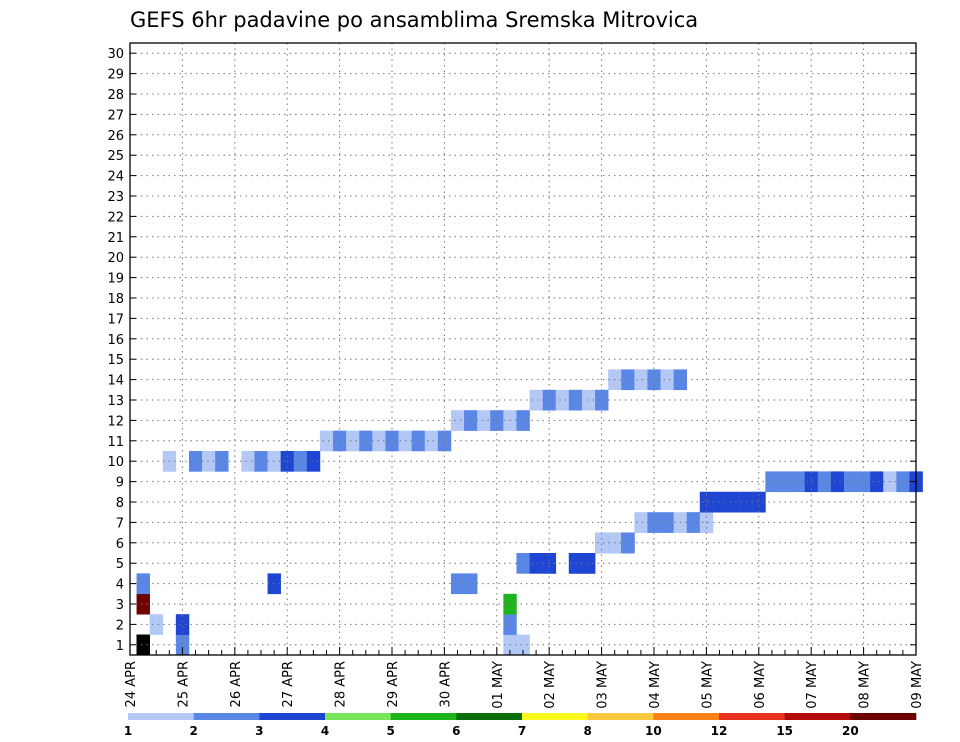  I want to click on y-tick-label: 26, so click(115, 136).